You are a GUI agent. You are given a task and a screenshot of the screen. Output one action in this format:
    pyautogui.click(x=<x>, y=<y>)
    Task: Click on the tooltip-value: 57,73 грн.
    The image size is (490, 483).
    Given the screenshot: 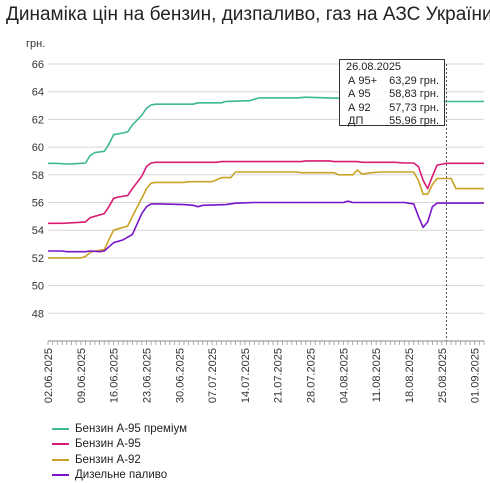 What is the action you would take?
    pyautogui.click(x=414, y=109)
    